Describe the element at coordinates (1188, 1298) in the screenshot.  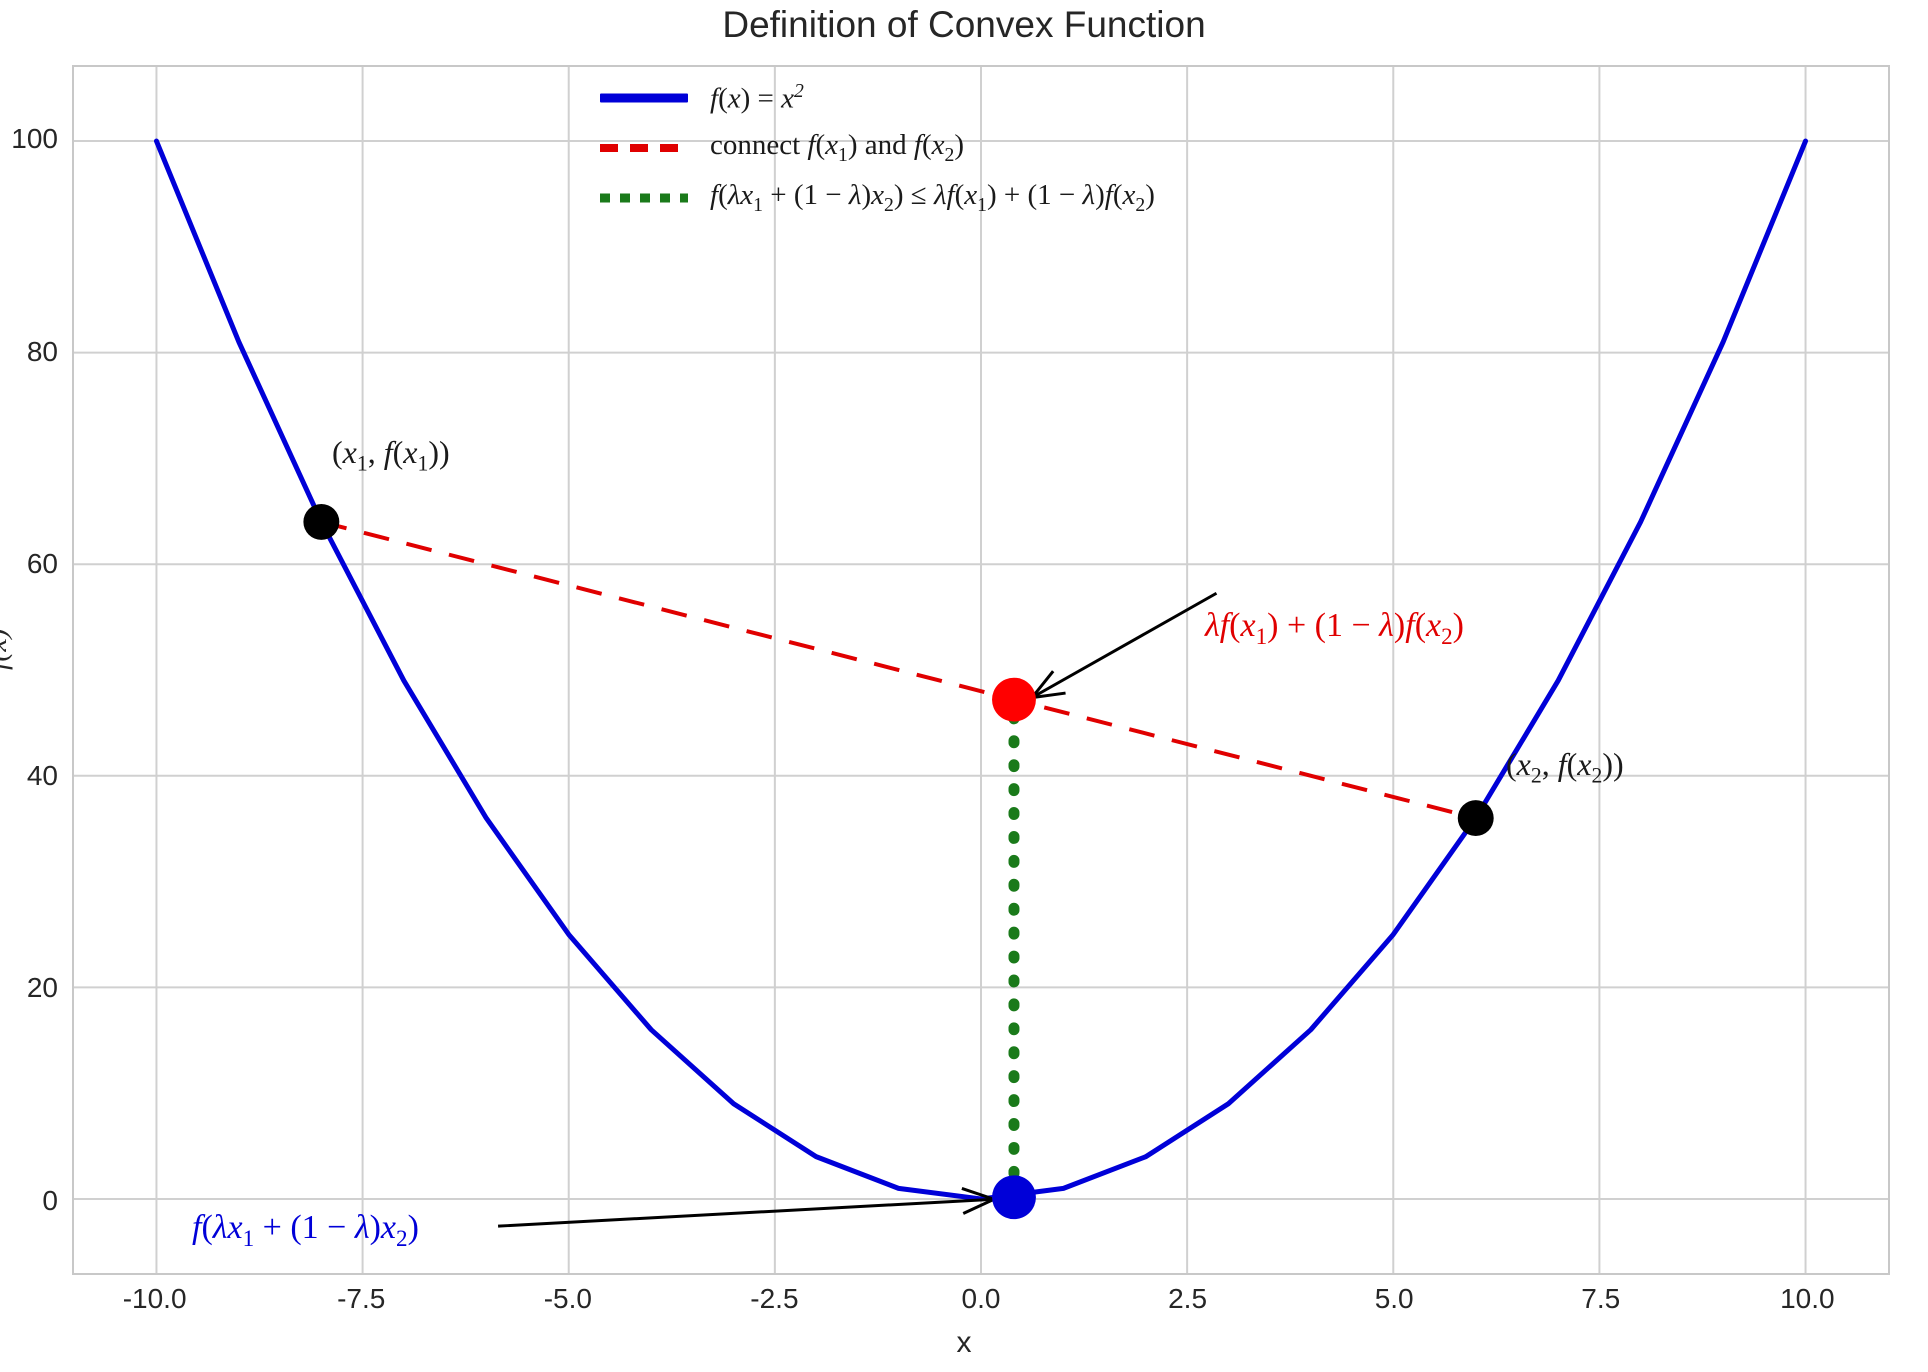
I see `x-tick-label: 2.5` at that location.